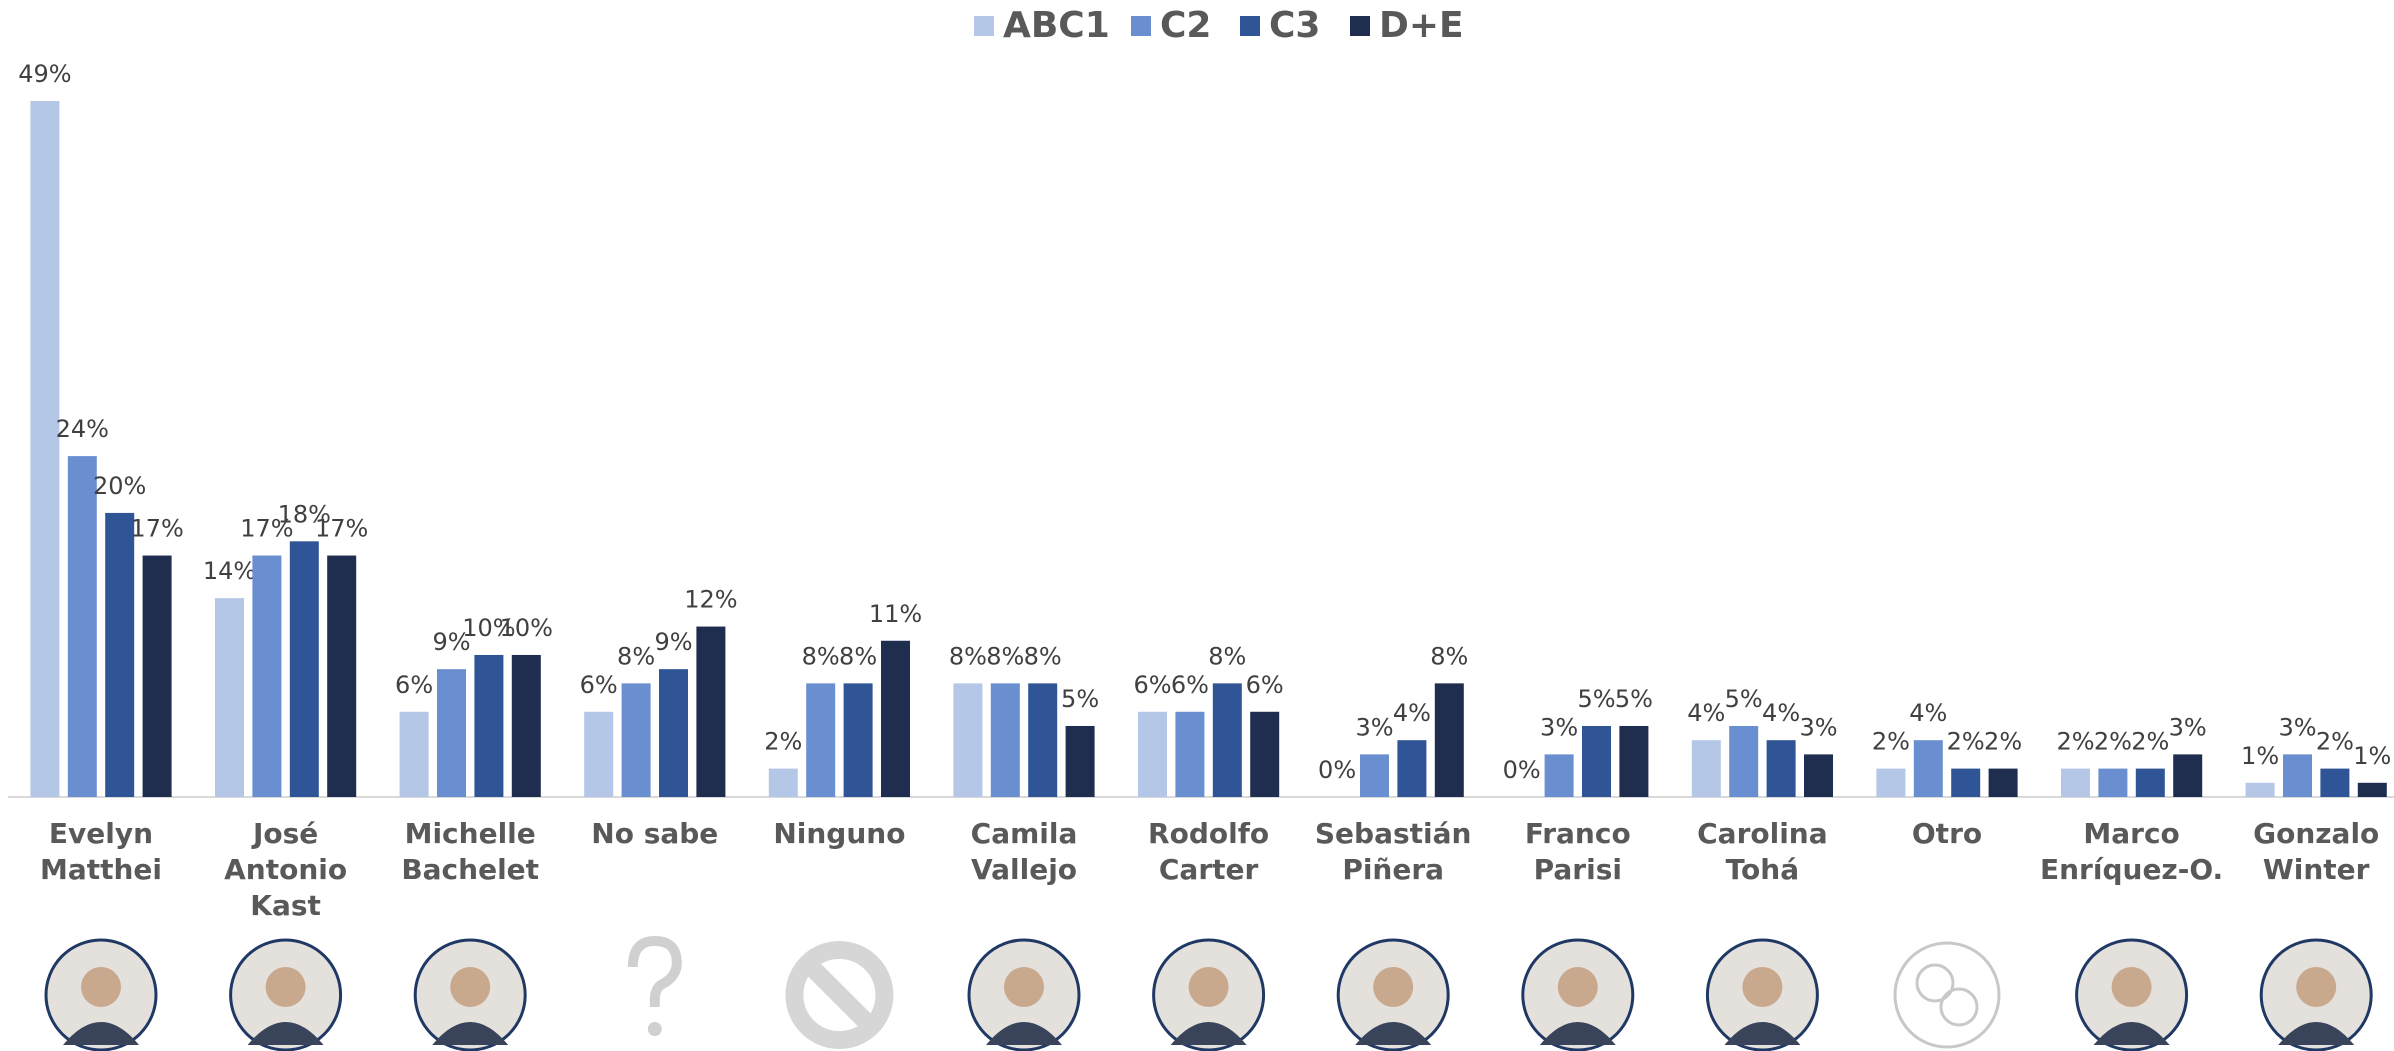 This screenshot has height=1051, width=2394. Describe the element at coordinates (470, 851) in the screenshot. I see `category-label: Michelle Bachelet` at that location.